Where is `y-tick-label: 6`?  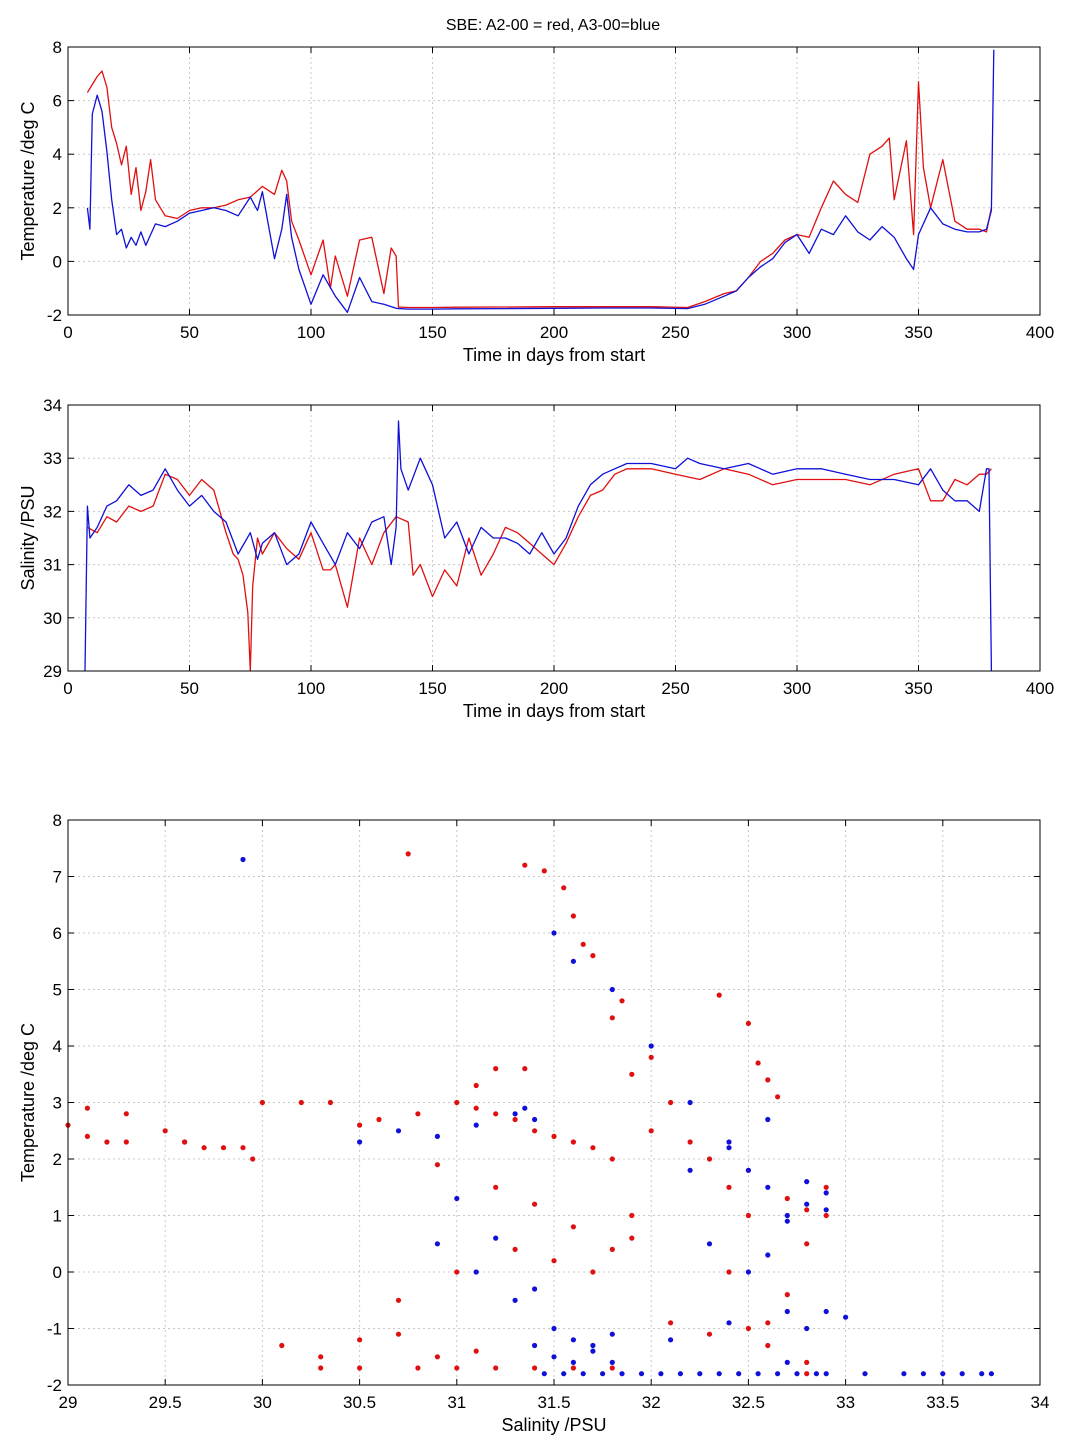 y-tick-label: 6 is located at coordinates (57, 933).